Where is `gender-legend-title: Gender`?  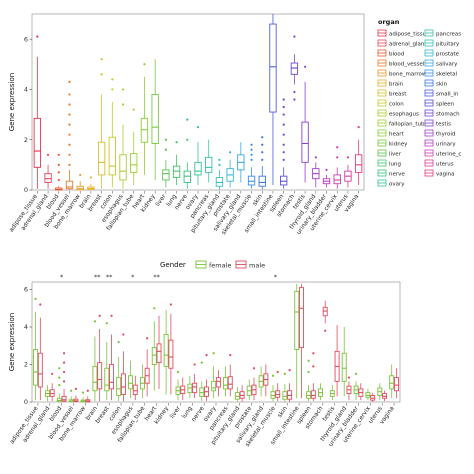
gender-legend-title: Gender is located at coordinates (173, 265).